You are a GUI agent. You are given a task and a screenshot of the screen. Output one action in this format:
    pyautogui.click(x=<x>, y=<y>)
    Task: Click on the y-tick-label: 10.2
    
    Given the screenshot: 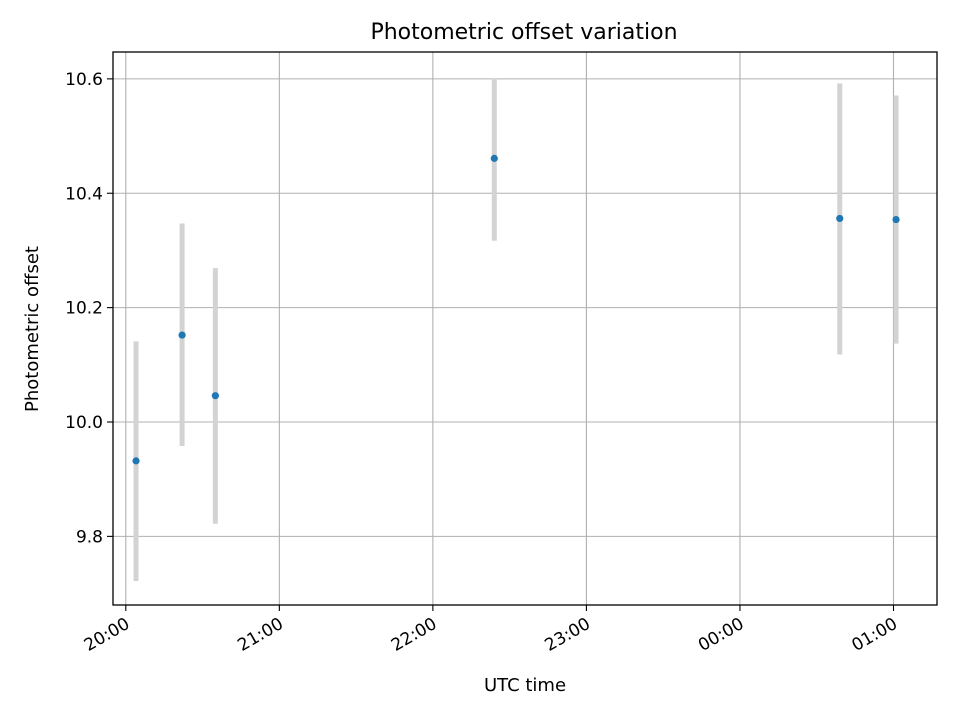 What is the action you would take?
    pyautogui.click(x=84, y=309)
    